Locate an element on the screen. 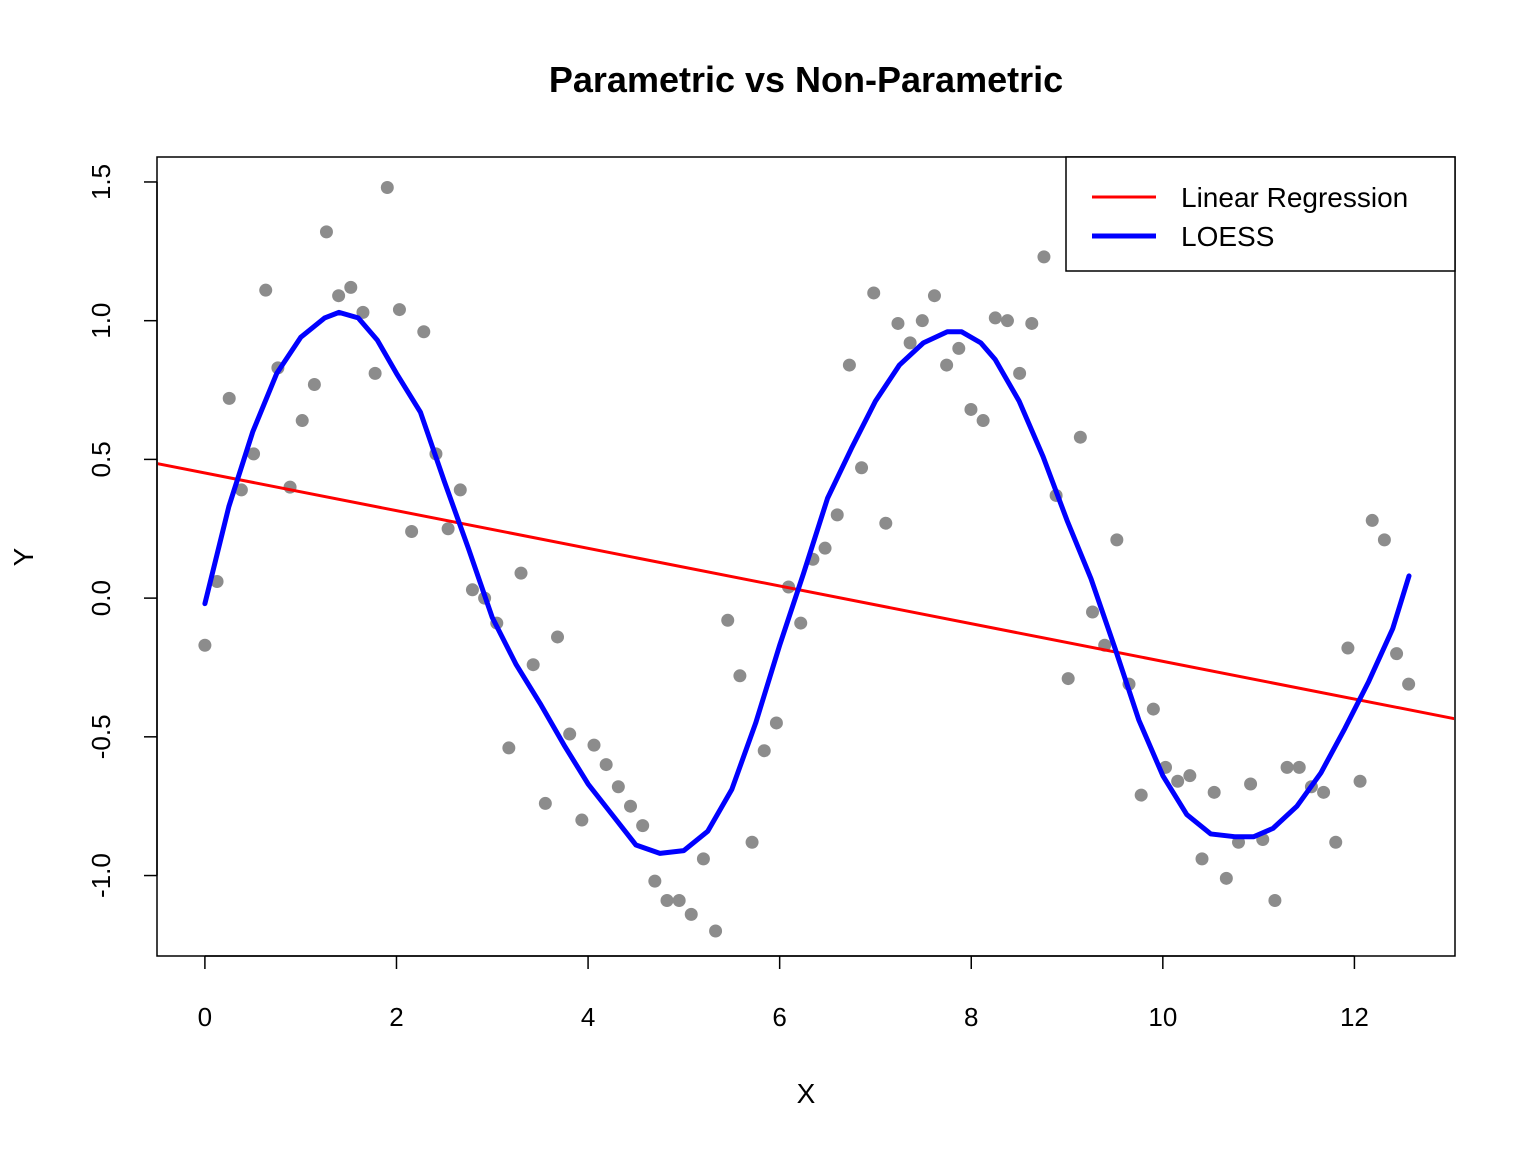 This screenshot has width=1536, height=1152. x-tick-label: 4 is located at coordinates (588, 1017).